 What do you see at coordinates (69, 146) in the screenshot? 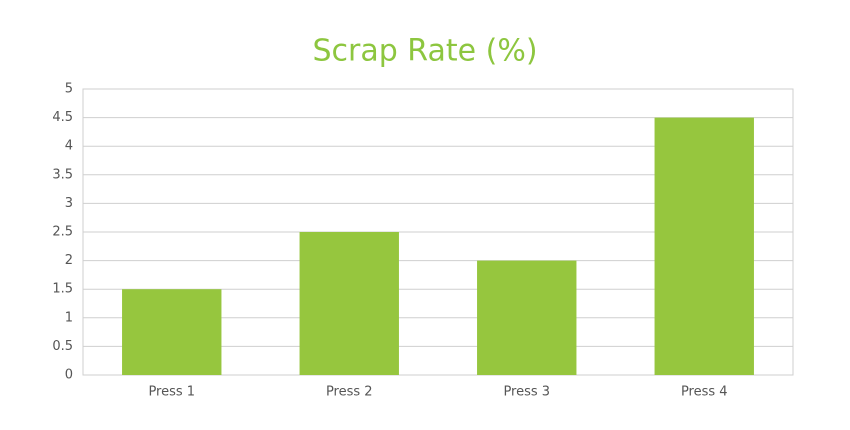
I see `y-tick-label: 4` at bounding box center [69, 146].